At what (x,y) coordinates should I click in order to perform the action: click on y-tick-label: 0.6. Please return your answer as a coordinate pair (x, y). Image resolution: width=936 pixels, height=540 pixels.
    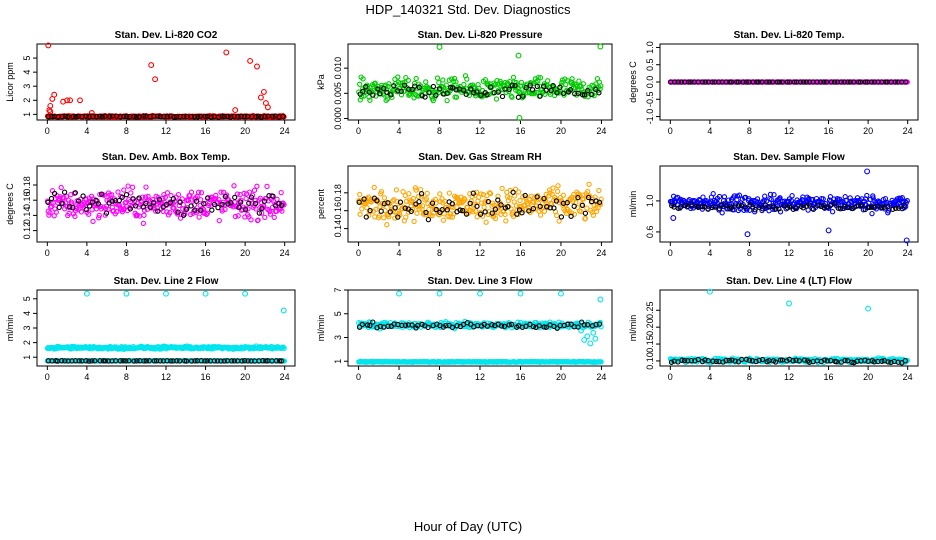
    Looking at the image, I should click on (650, 232).